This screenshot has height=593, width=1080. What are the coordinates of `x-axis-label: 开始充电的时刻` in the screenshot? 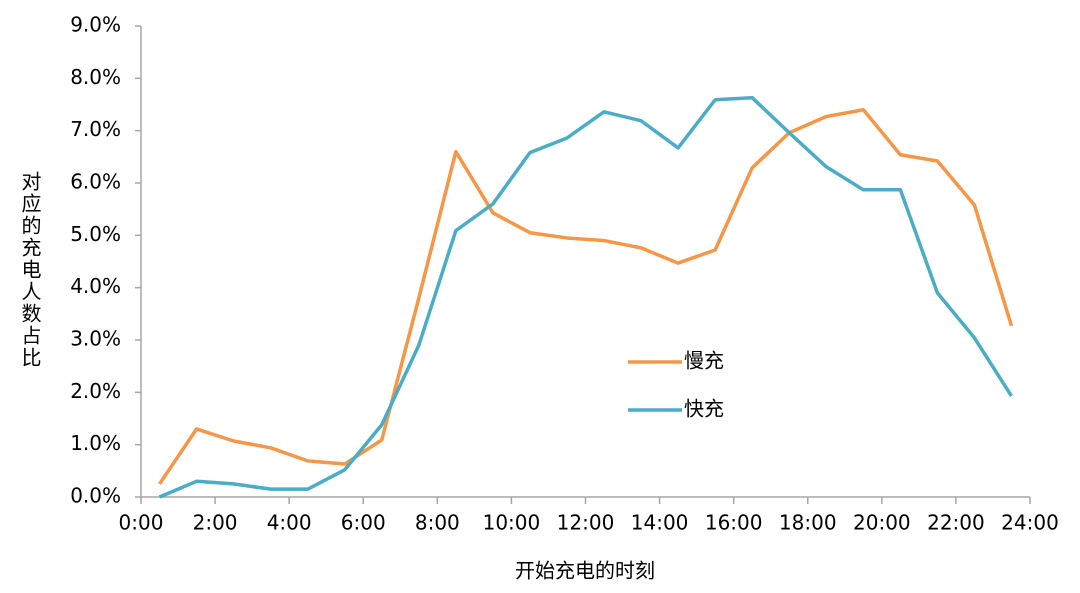 It's located at (585, 571).